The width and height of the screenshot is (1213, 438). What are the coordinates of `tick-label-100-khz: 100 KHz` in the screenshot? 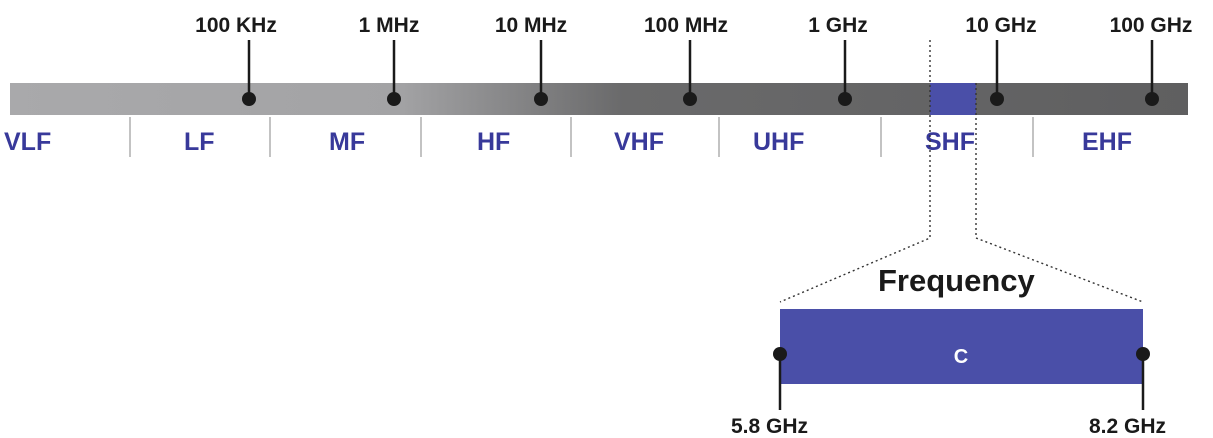 It's located at (236, 25).